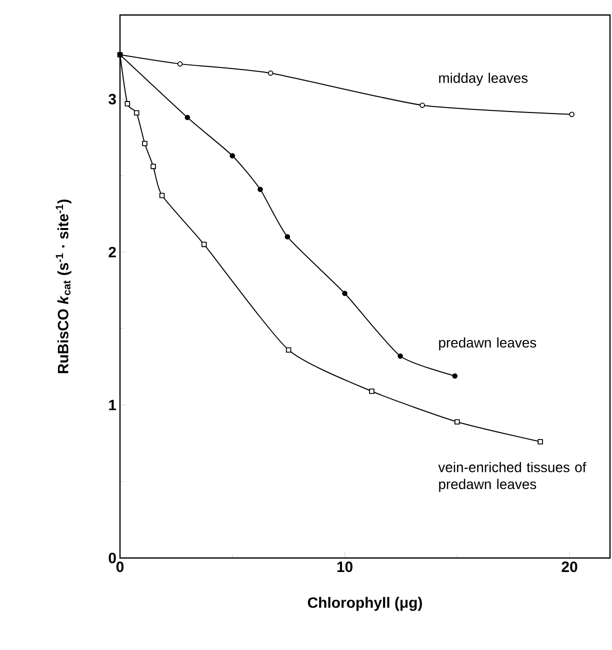 The image size is (612, 650). I want to click on x-tick-label: 0, so click(120, 567).